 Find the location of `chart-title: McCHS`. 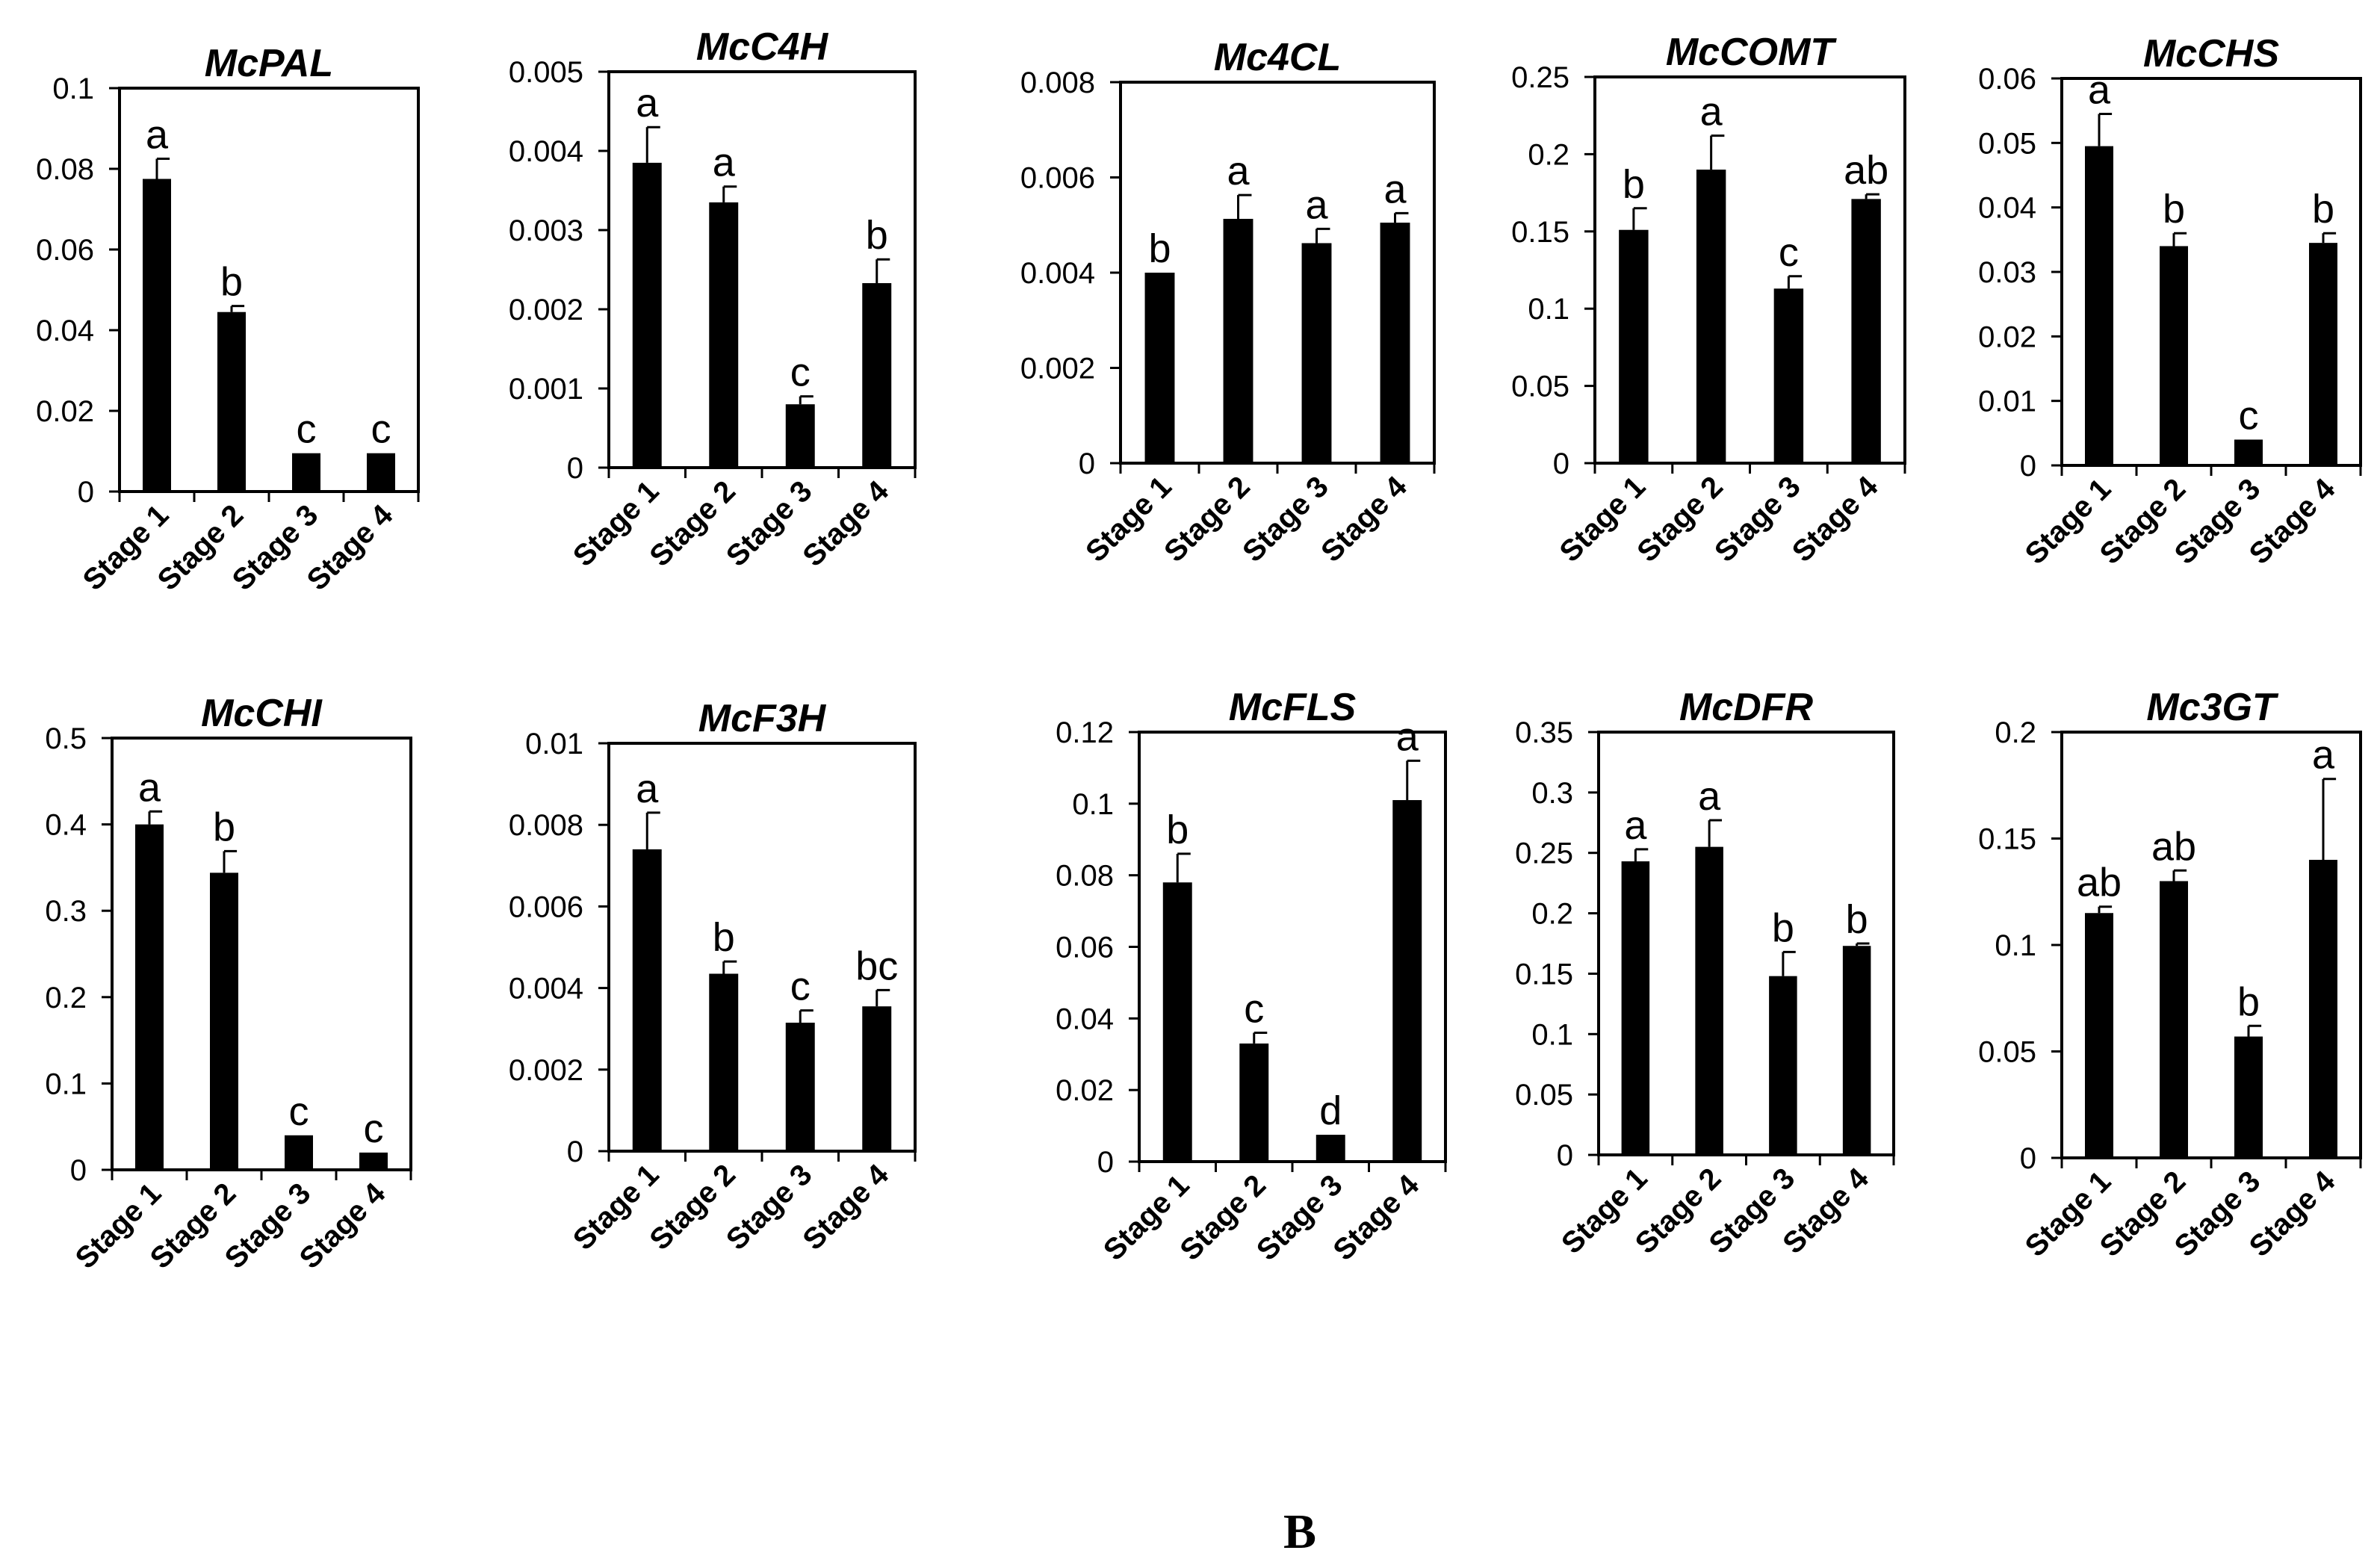

chart-title: McCHS is located at coordinates (2211, 54).